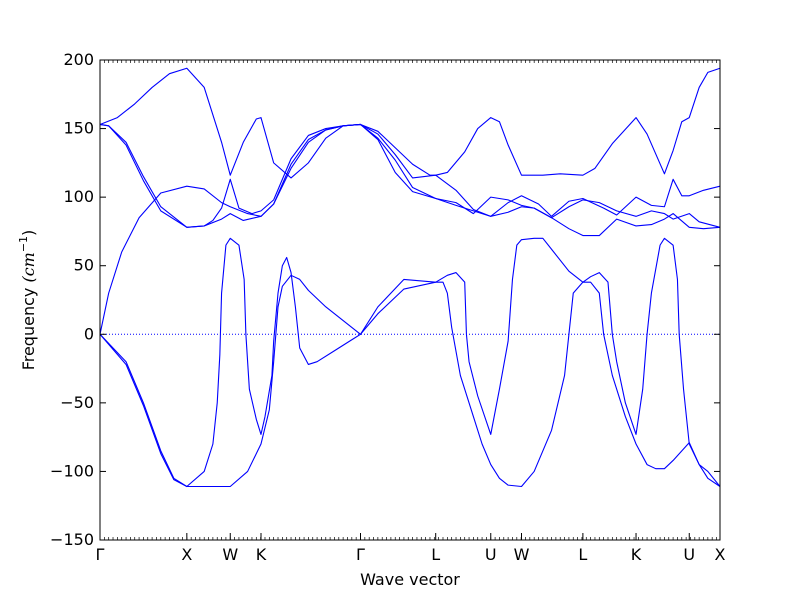 The width and height of the screenshot is (800, 600). Describe the element at coordinates (491, 554) in the screenshot. I see `x-tick-label-7: U` at that location.